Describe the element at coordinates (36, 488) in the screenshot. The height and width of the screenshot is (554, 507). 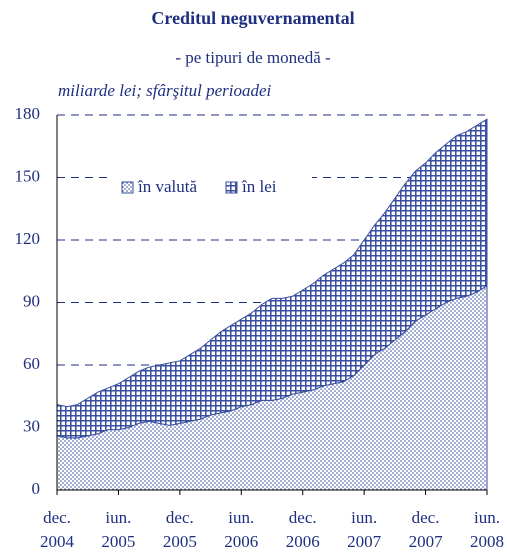
I see `y-tick-label: 0` at that location.